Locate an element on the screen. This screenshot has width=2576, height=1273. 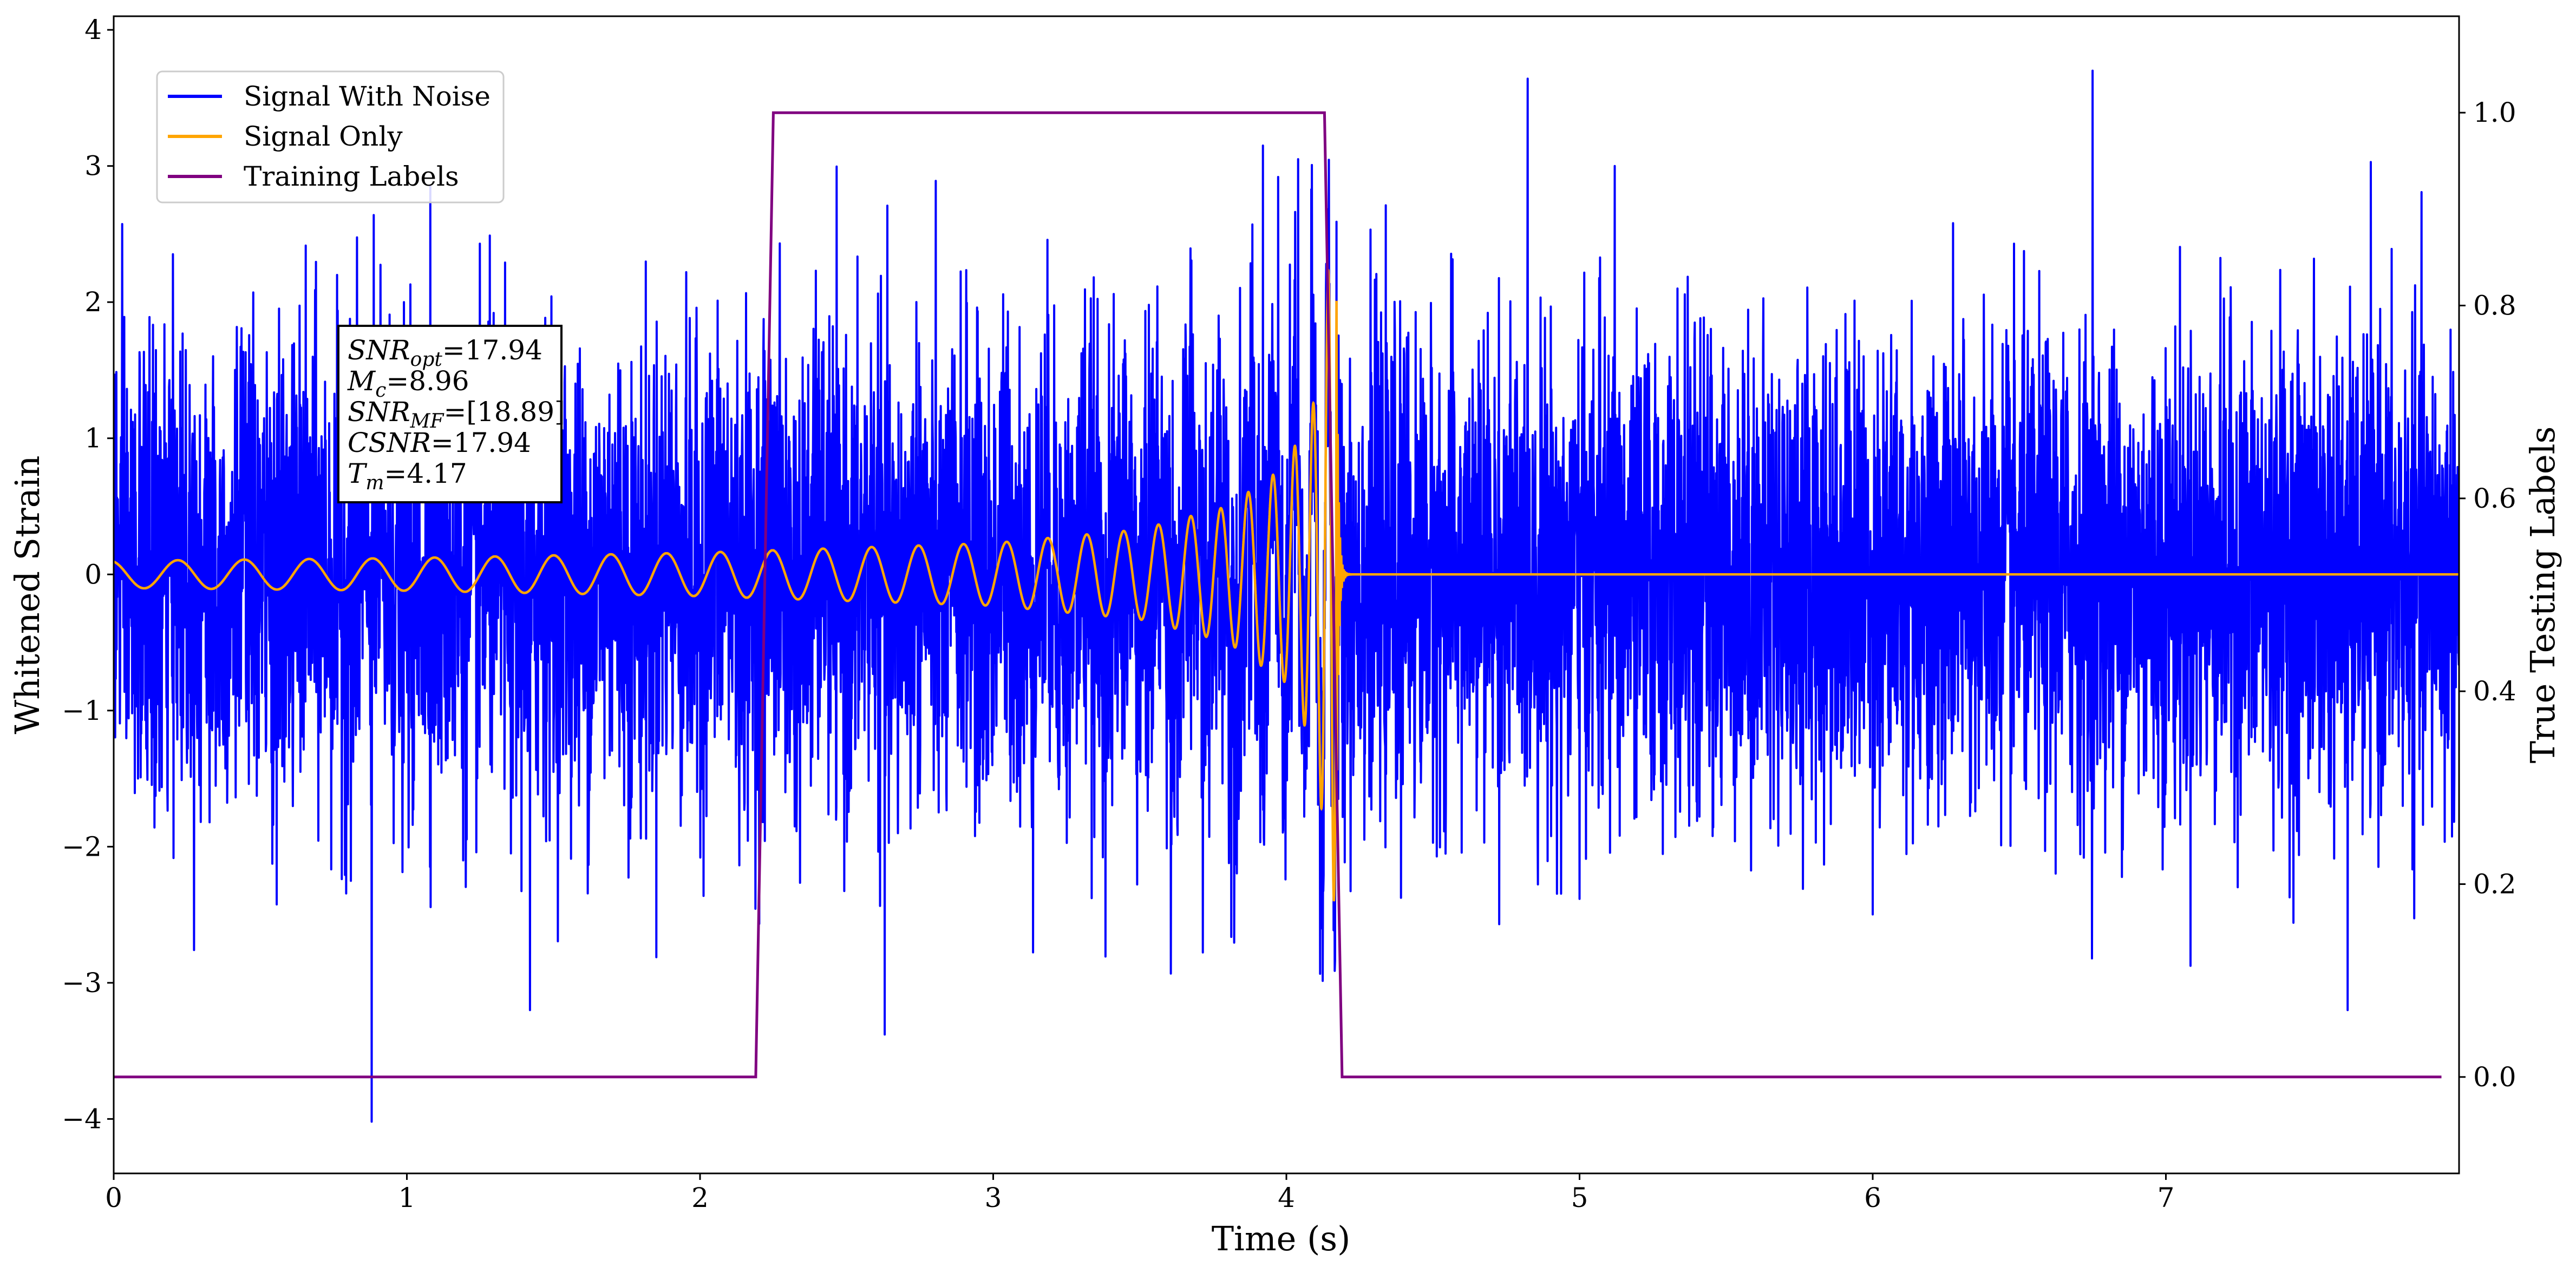
legend-label: Signal Only is located at coordinates (323, 136).